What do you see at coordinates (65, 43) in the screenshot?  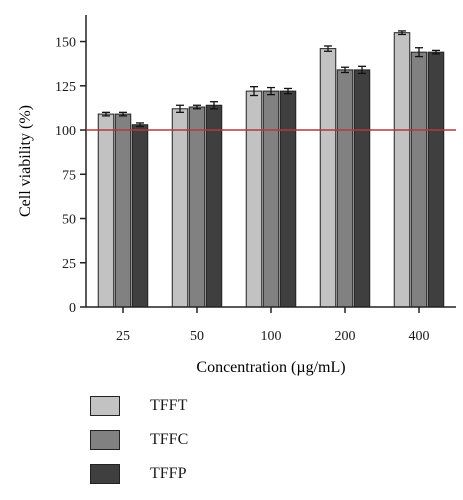 I see `y-tick-label-150: 150` at bounding box center [65, 43].